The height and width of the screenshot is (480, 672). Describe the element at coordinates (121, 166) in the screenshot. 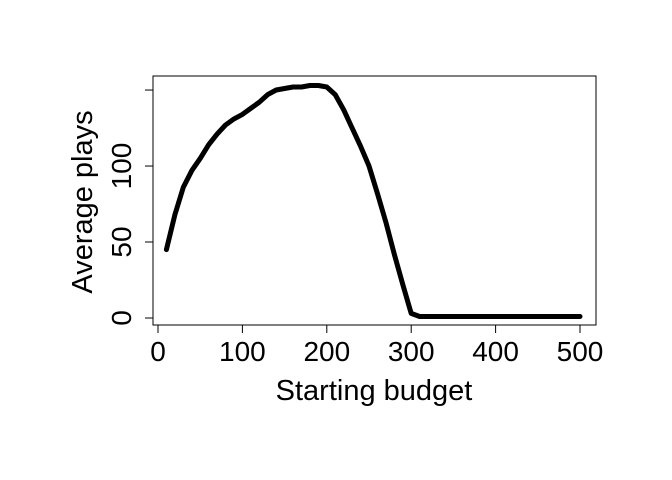

I see `y-tick-label: 100` at that location.